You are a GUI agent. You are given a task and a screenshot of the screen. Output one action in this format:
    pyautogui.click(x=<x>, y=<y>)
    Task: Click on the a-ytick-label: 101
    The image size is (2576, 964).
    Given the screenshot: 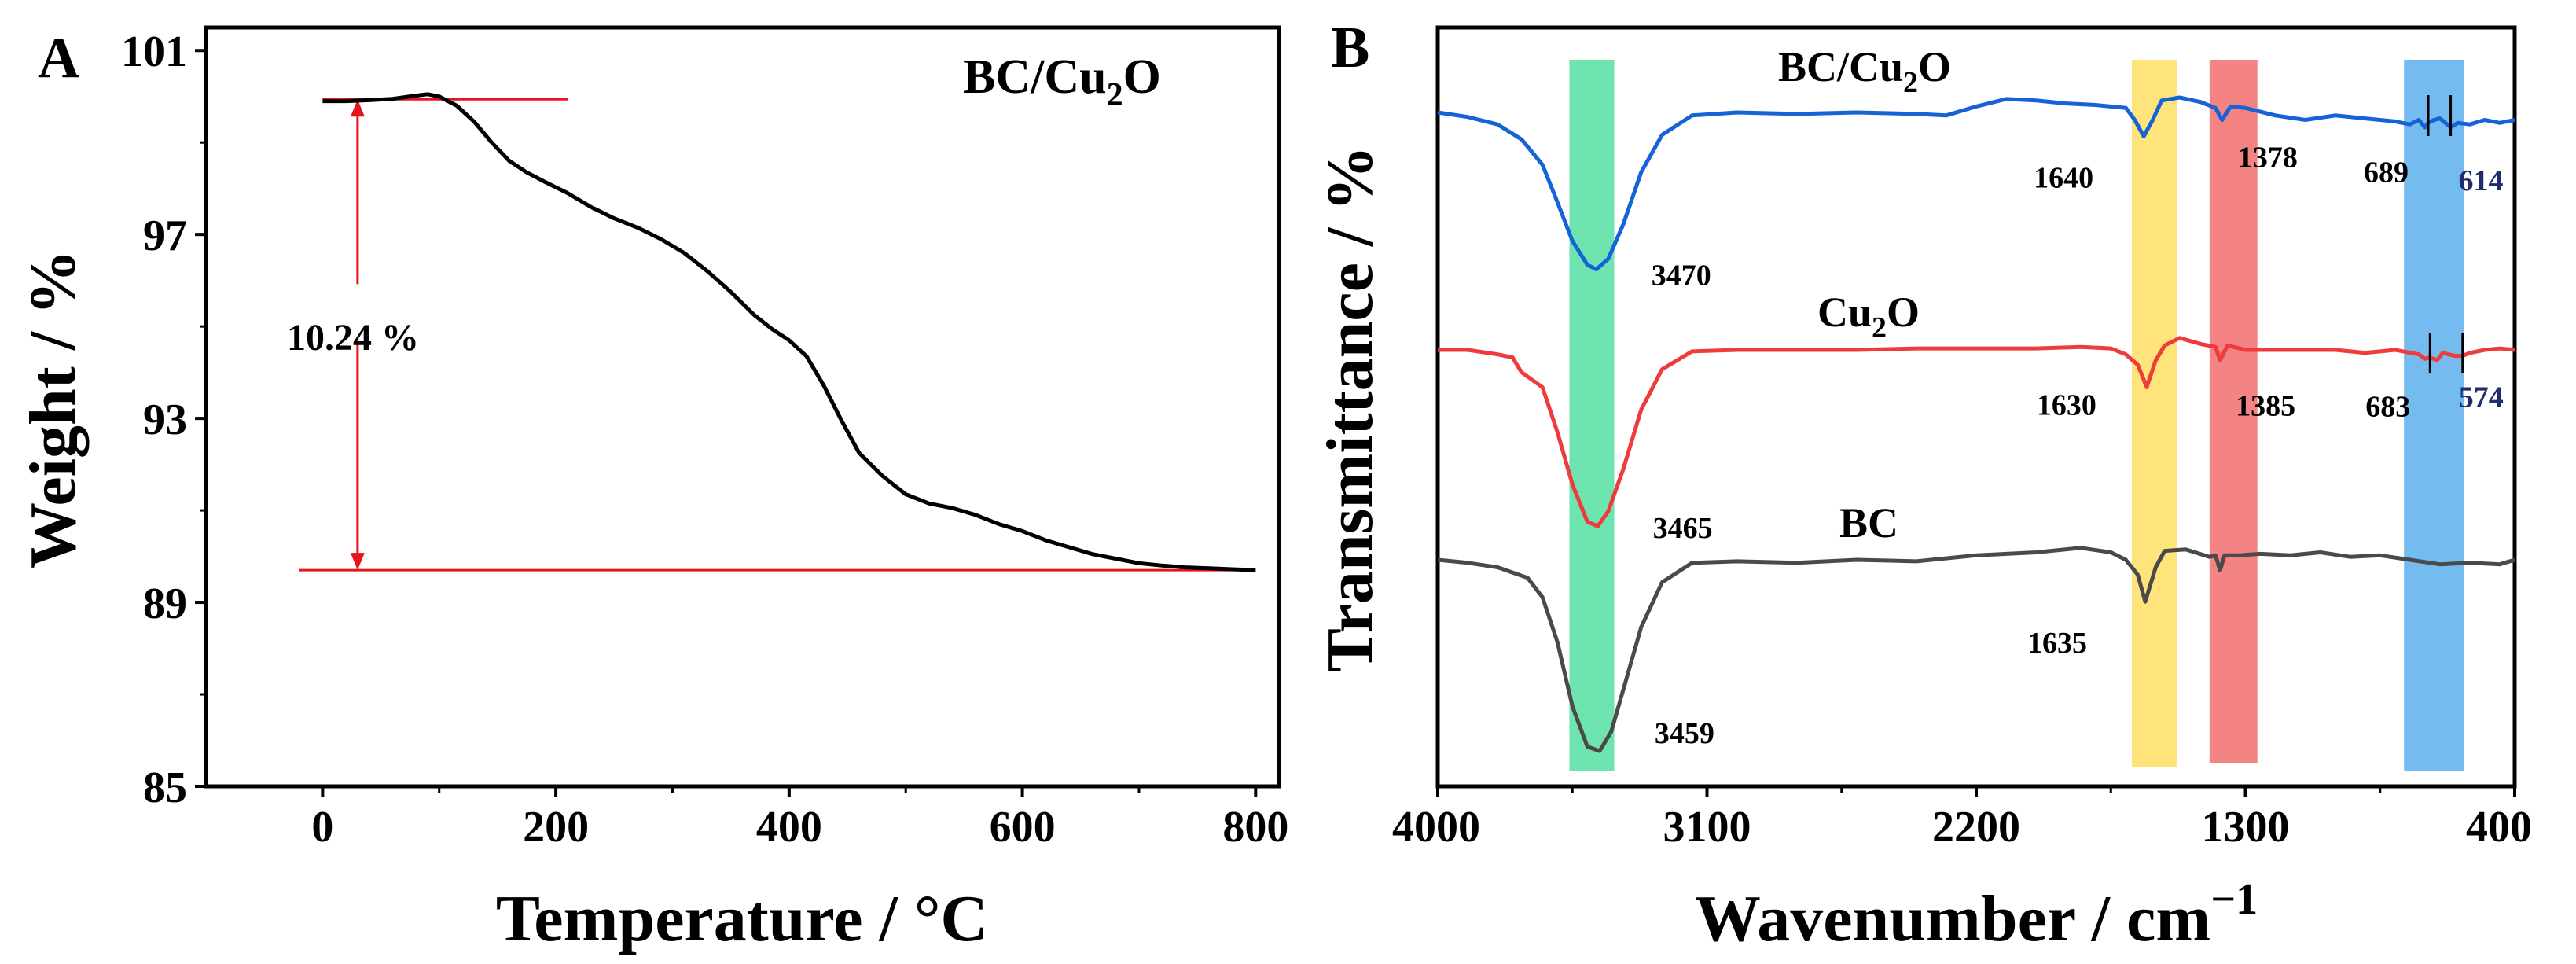 What is the action you would take?
    pyautogui.click(x=154, y=52)
    